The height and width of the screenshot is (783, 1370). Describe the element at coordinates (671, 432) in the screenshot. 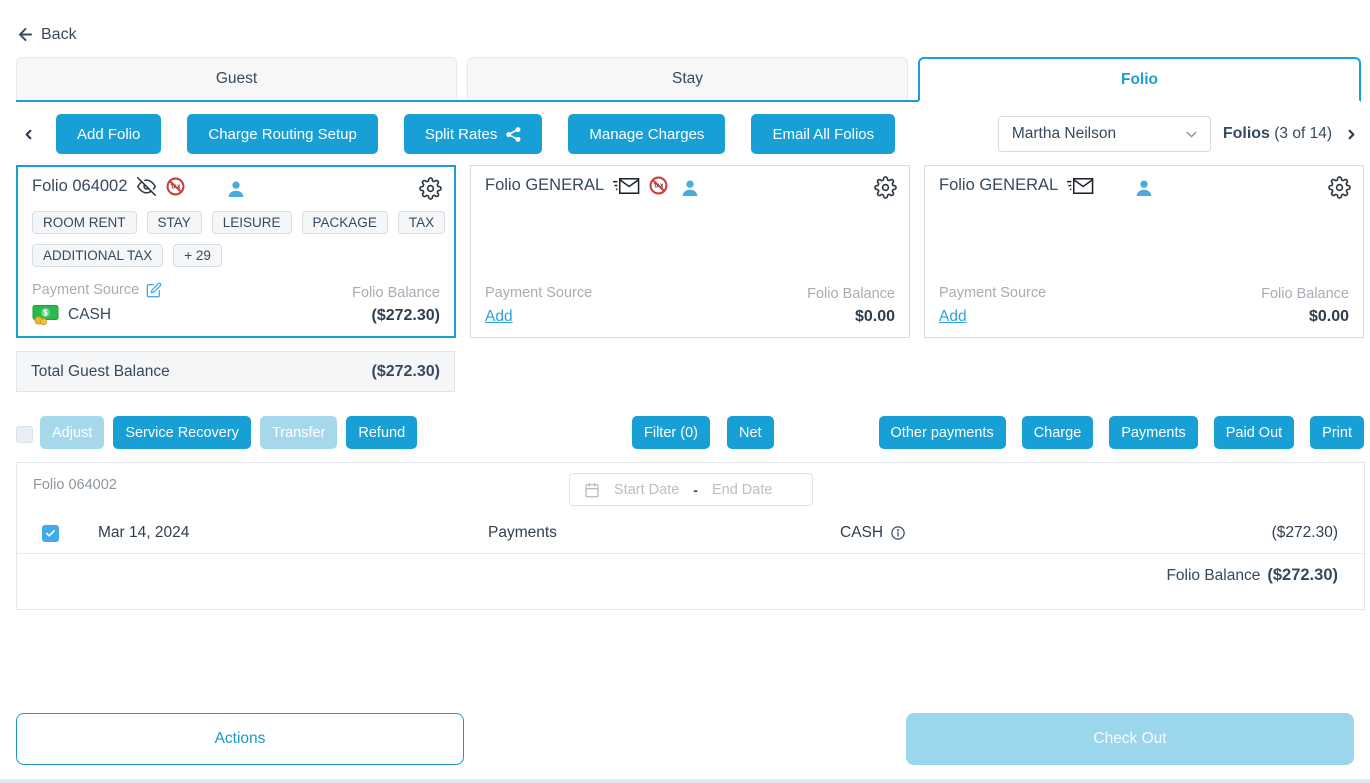

I see `filter-button: Filter (0)` at that location.